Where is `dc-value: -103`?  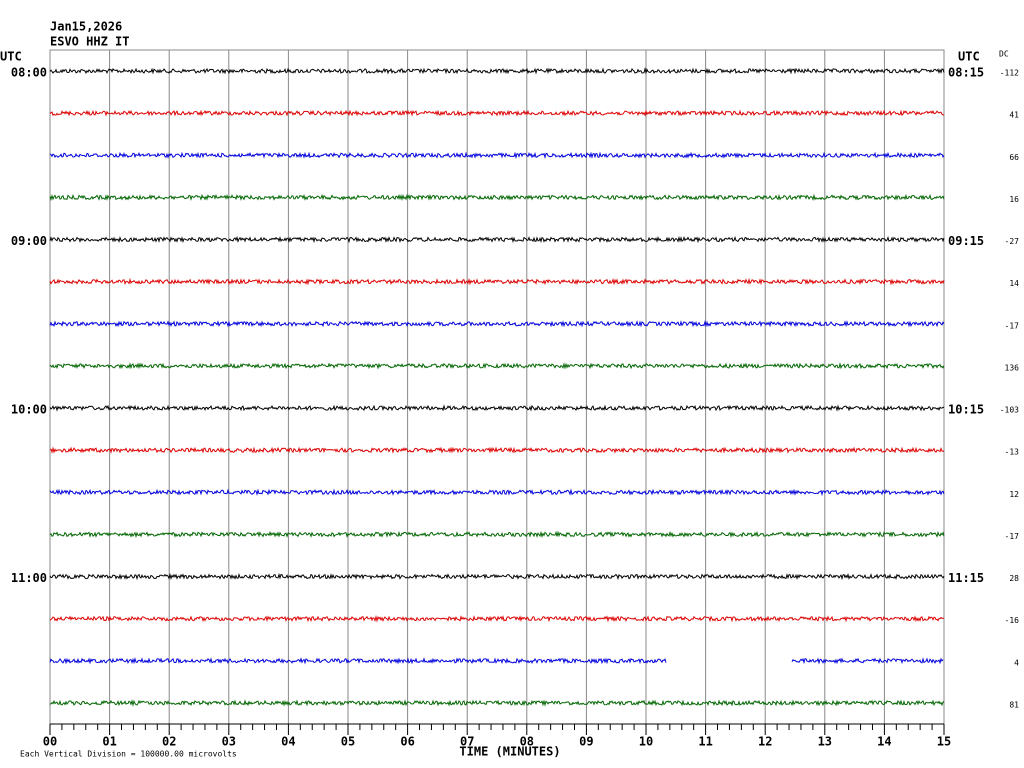 dc-value: -103 is located at coordinates (1009, 410).